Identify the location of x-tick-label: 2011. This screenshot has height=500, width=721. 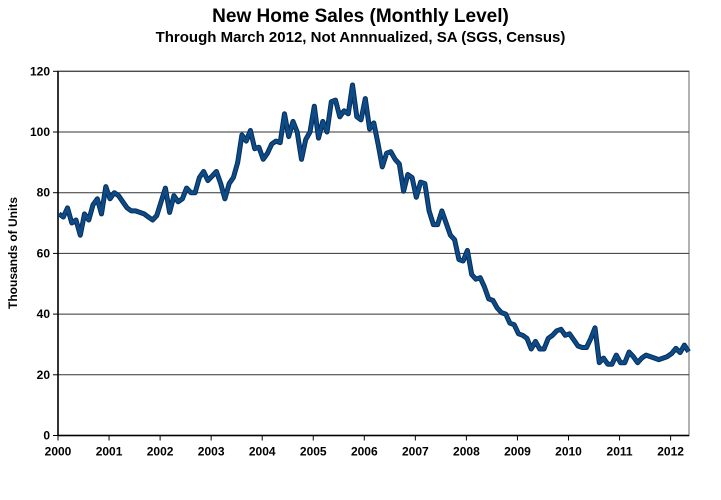
(620, 452).